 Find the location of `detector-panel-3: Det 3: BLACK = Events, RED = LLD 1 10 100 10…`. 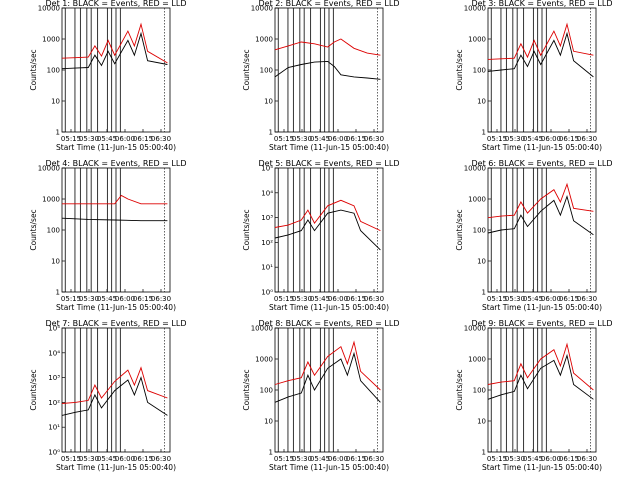

detector-panel-3: Det 3: BLACK = Events, RED = LLD 1 10 100 10… is located at coordinates (532, 80).